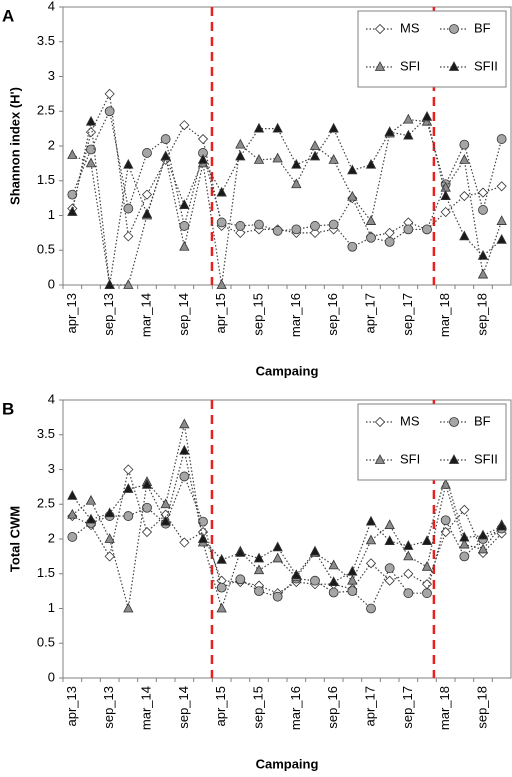 The image size is (512, 777). I want to click on y-tick-label: 0.5, so click(46, 642).